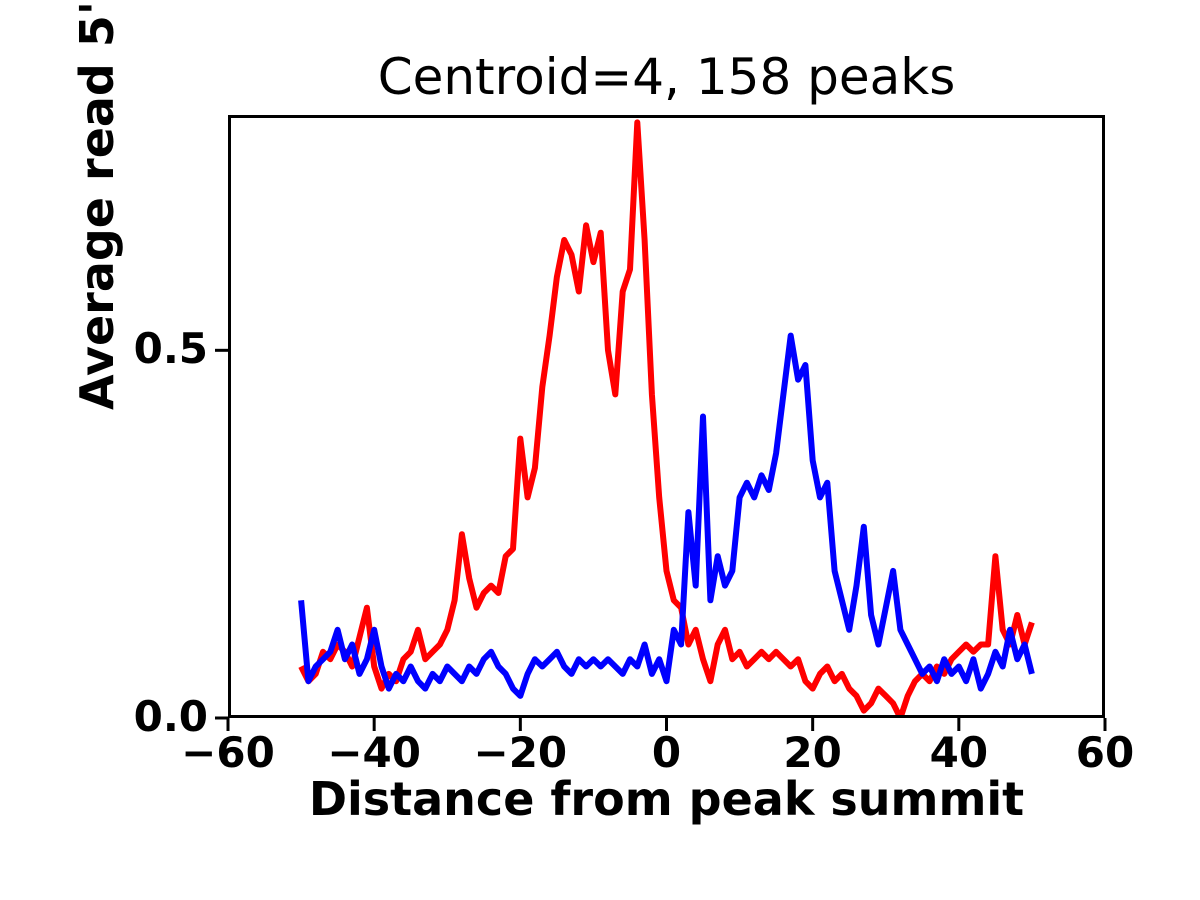 The width and height of the screenshot is (1200, 900). What do you see at coordinates (520, 752) in the screenshot?
I see `x-tick-label: −20` at bounding box center [520, 752].